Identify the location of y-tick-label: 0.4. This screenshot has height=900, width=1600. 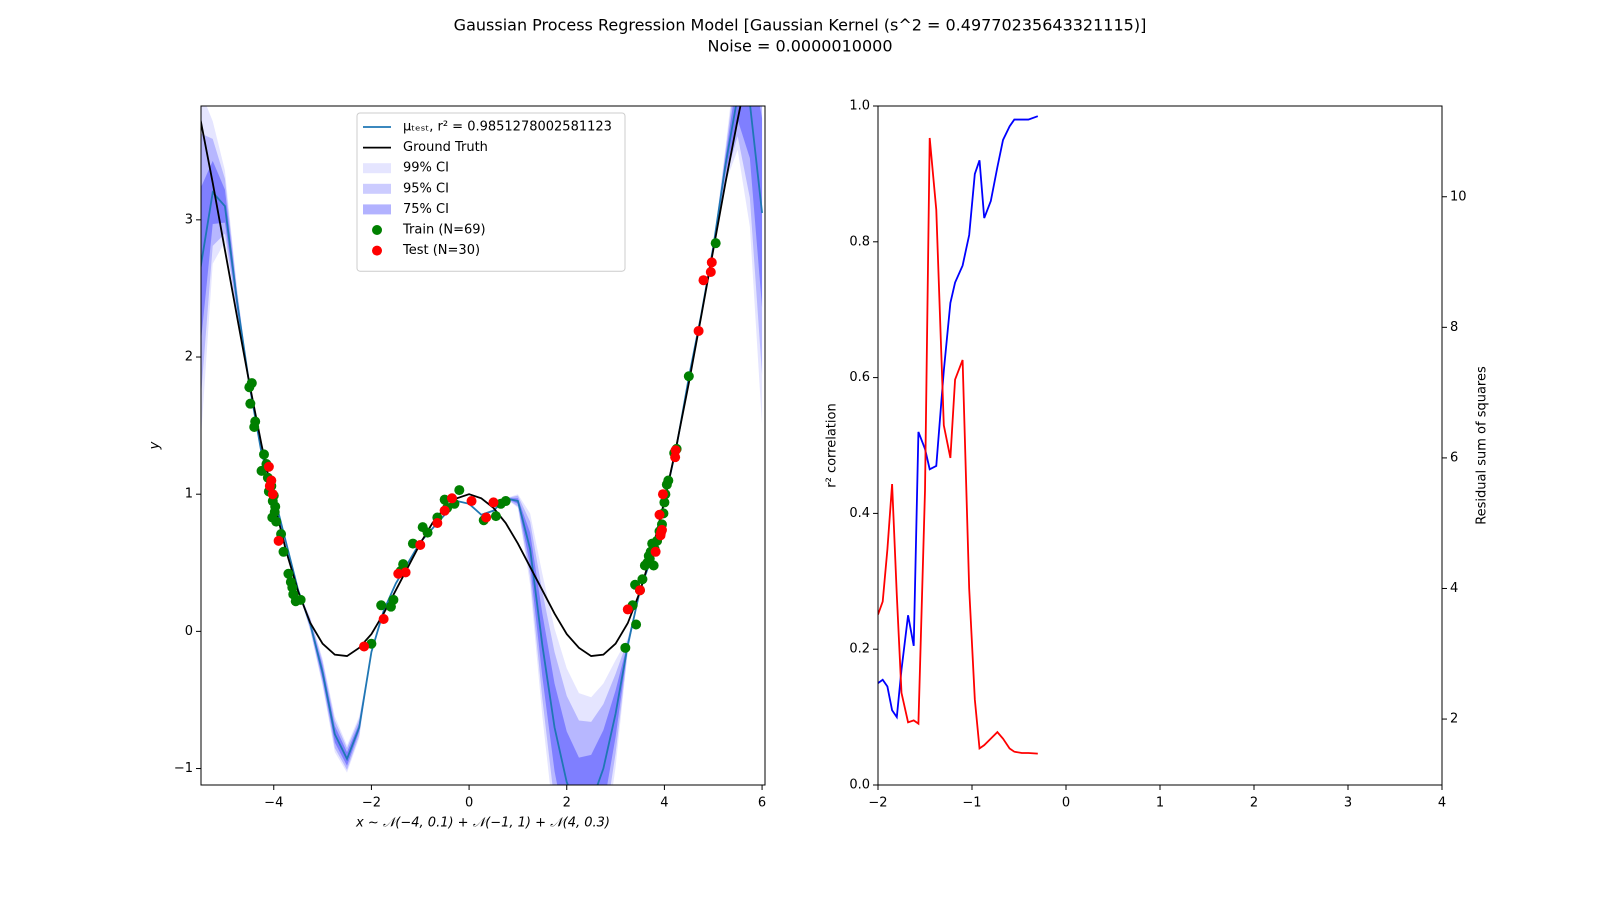
(859, 513).